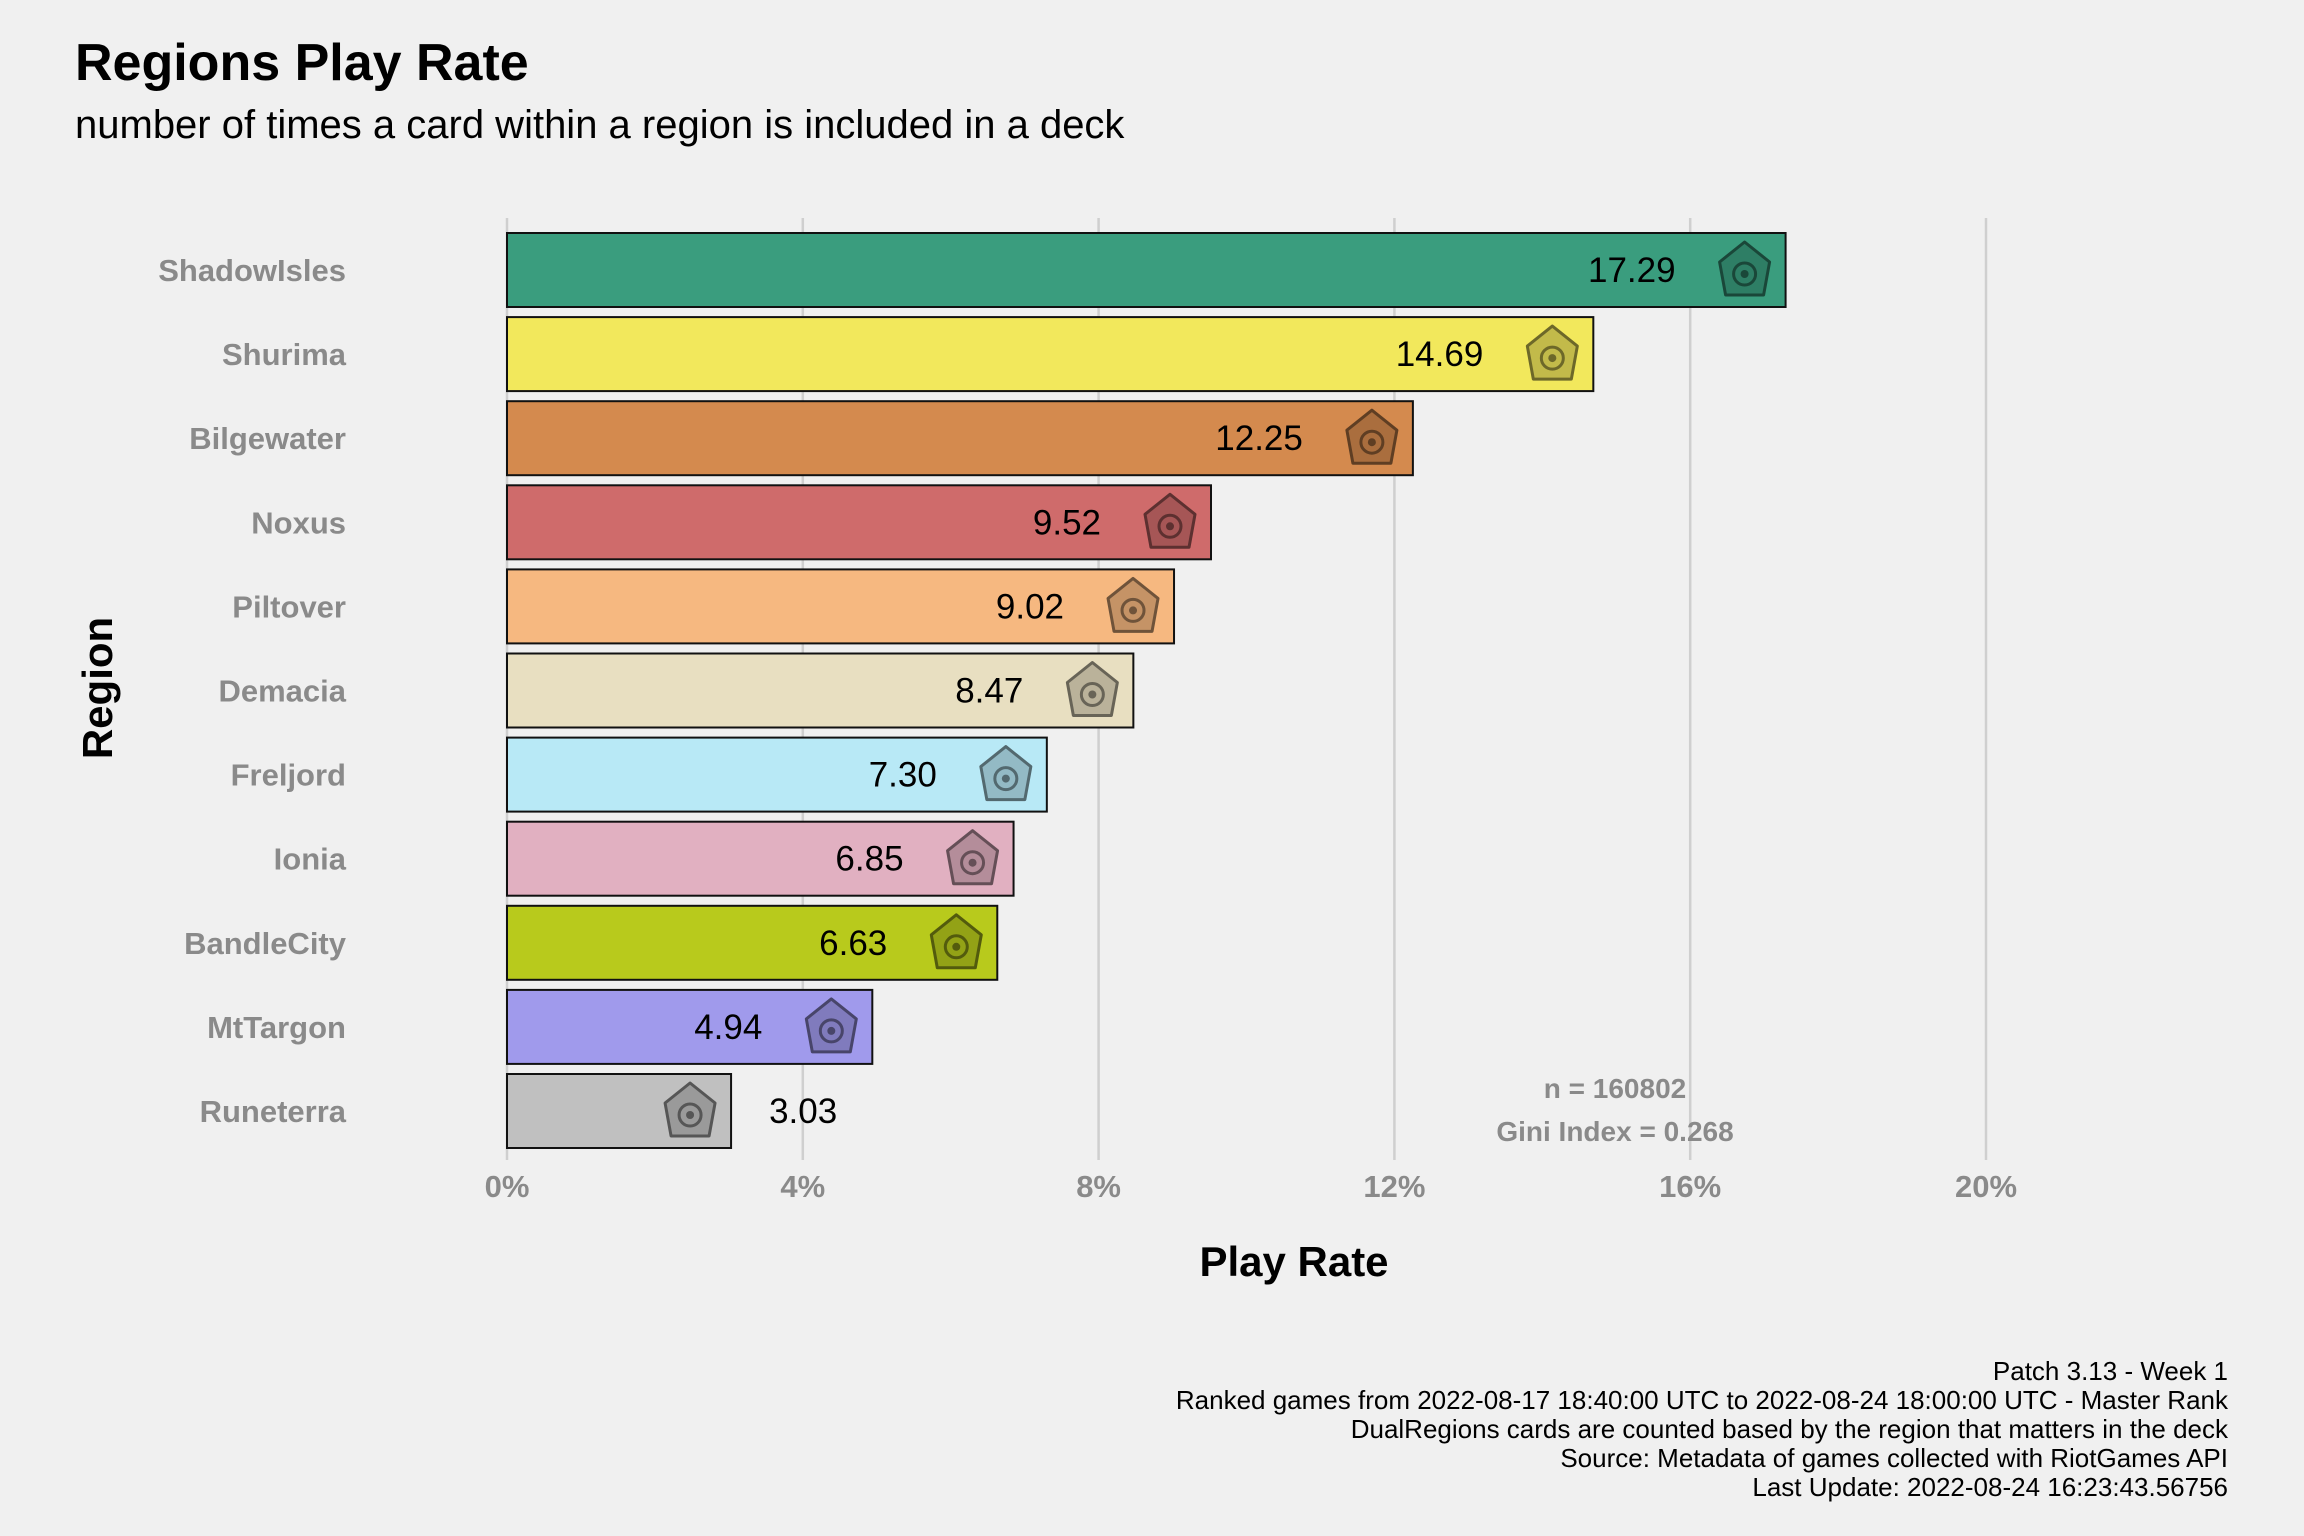 This screenshot has height=1536, width=2304. I want to click on noxus-icon, so click(1170, 520).